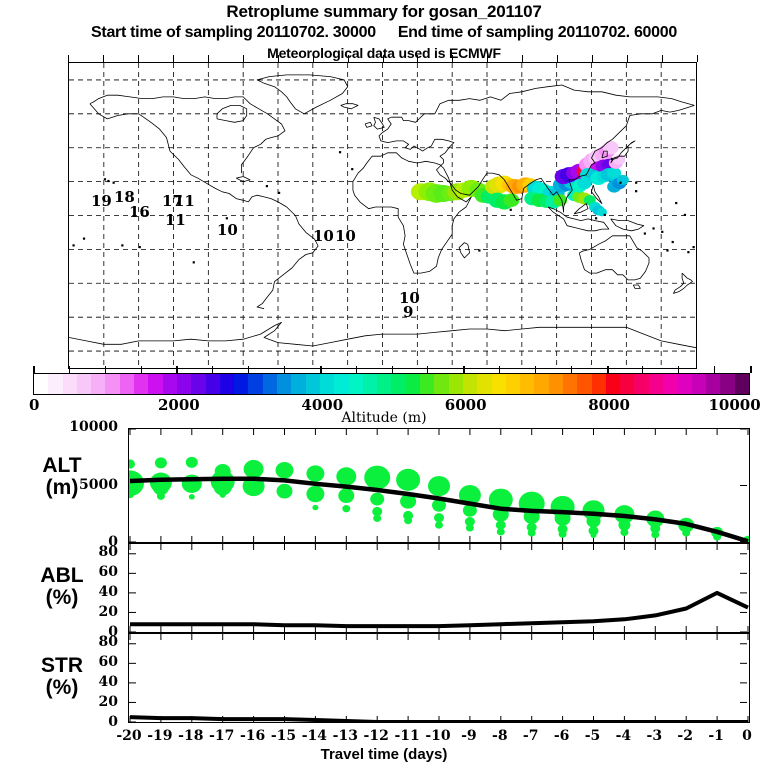 The height and width of the screenshot is (768, 768). Describe the element at coordinates (172, 201) in the screenshot. I see `plume-day-label: 17` at that location.